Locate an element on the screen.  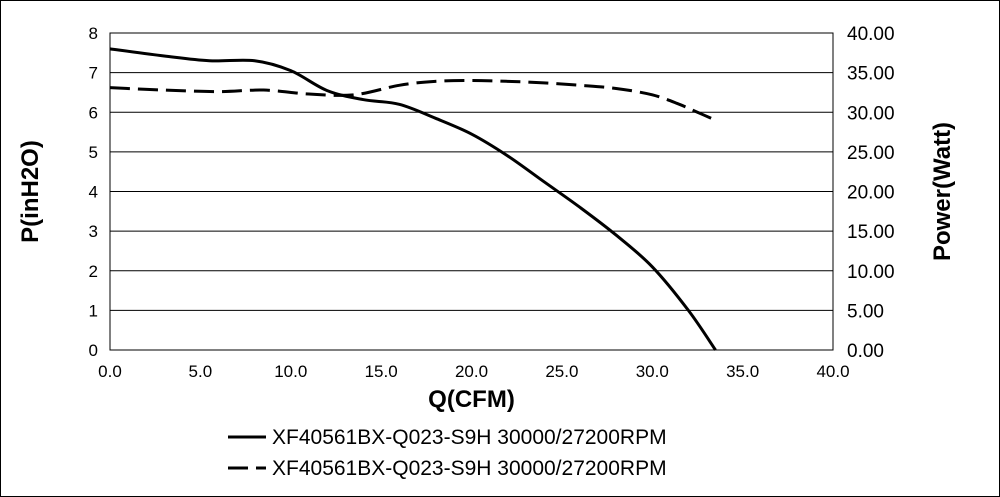
y-tick-label: 5 is located at coordinates (93, 152).